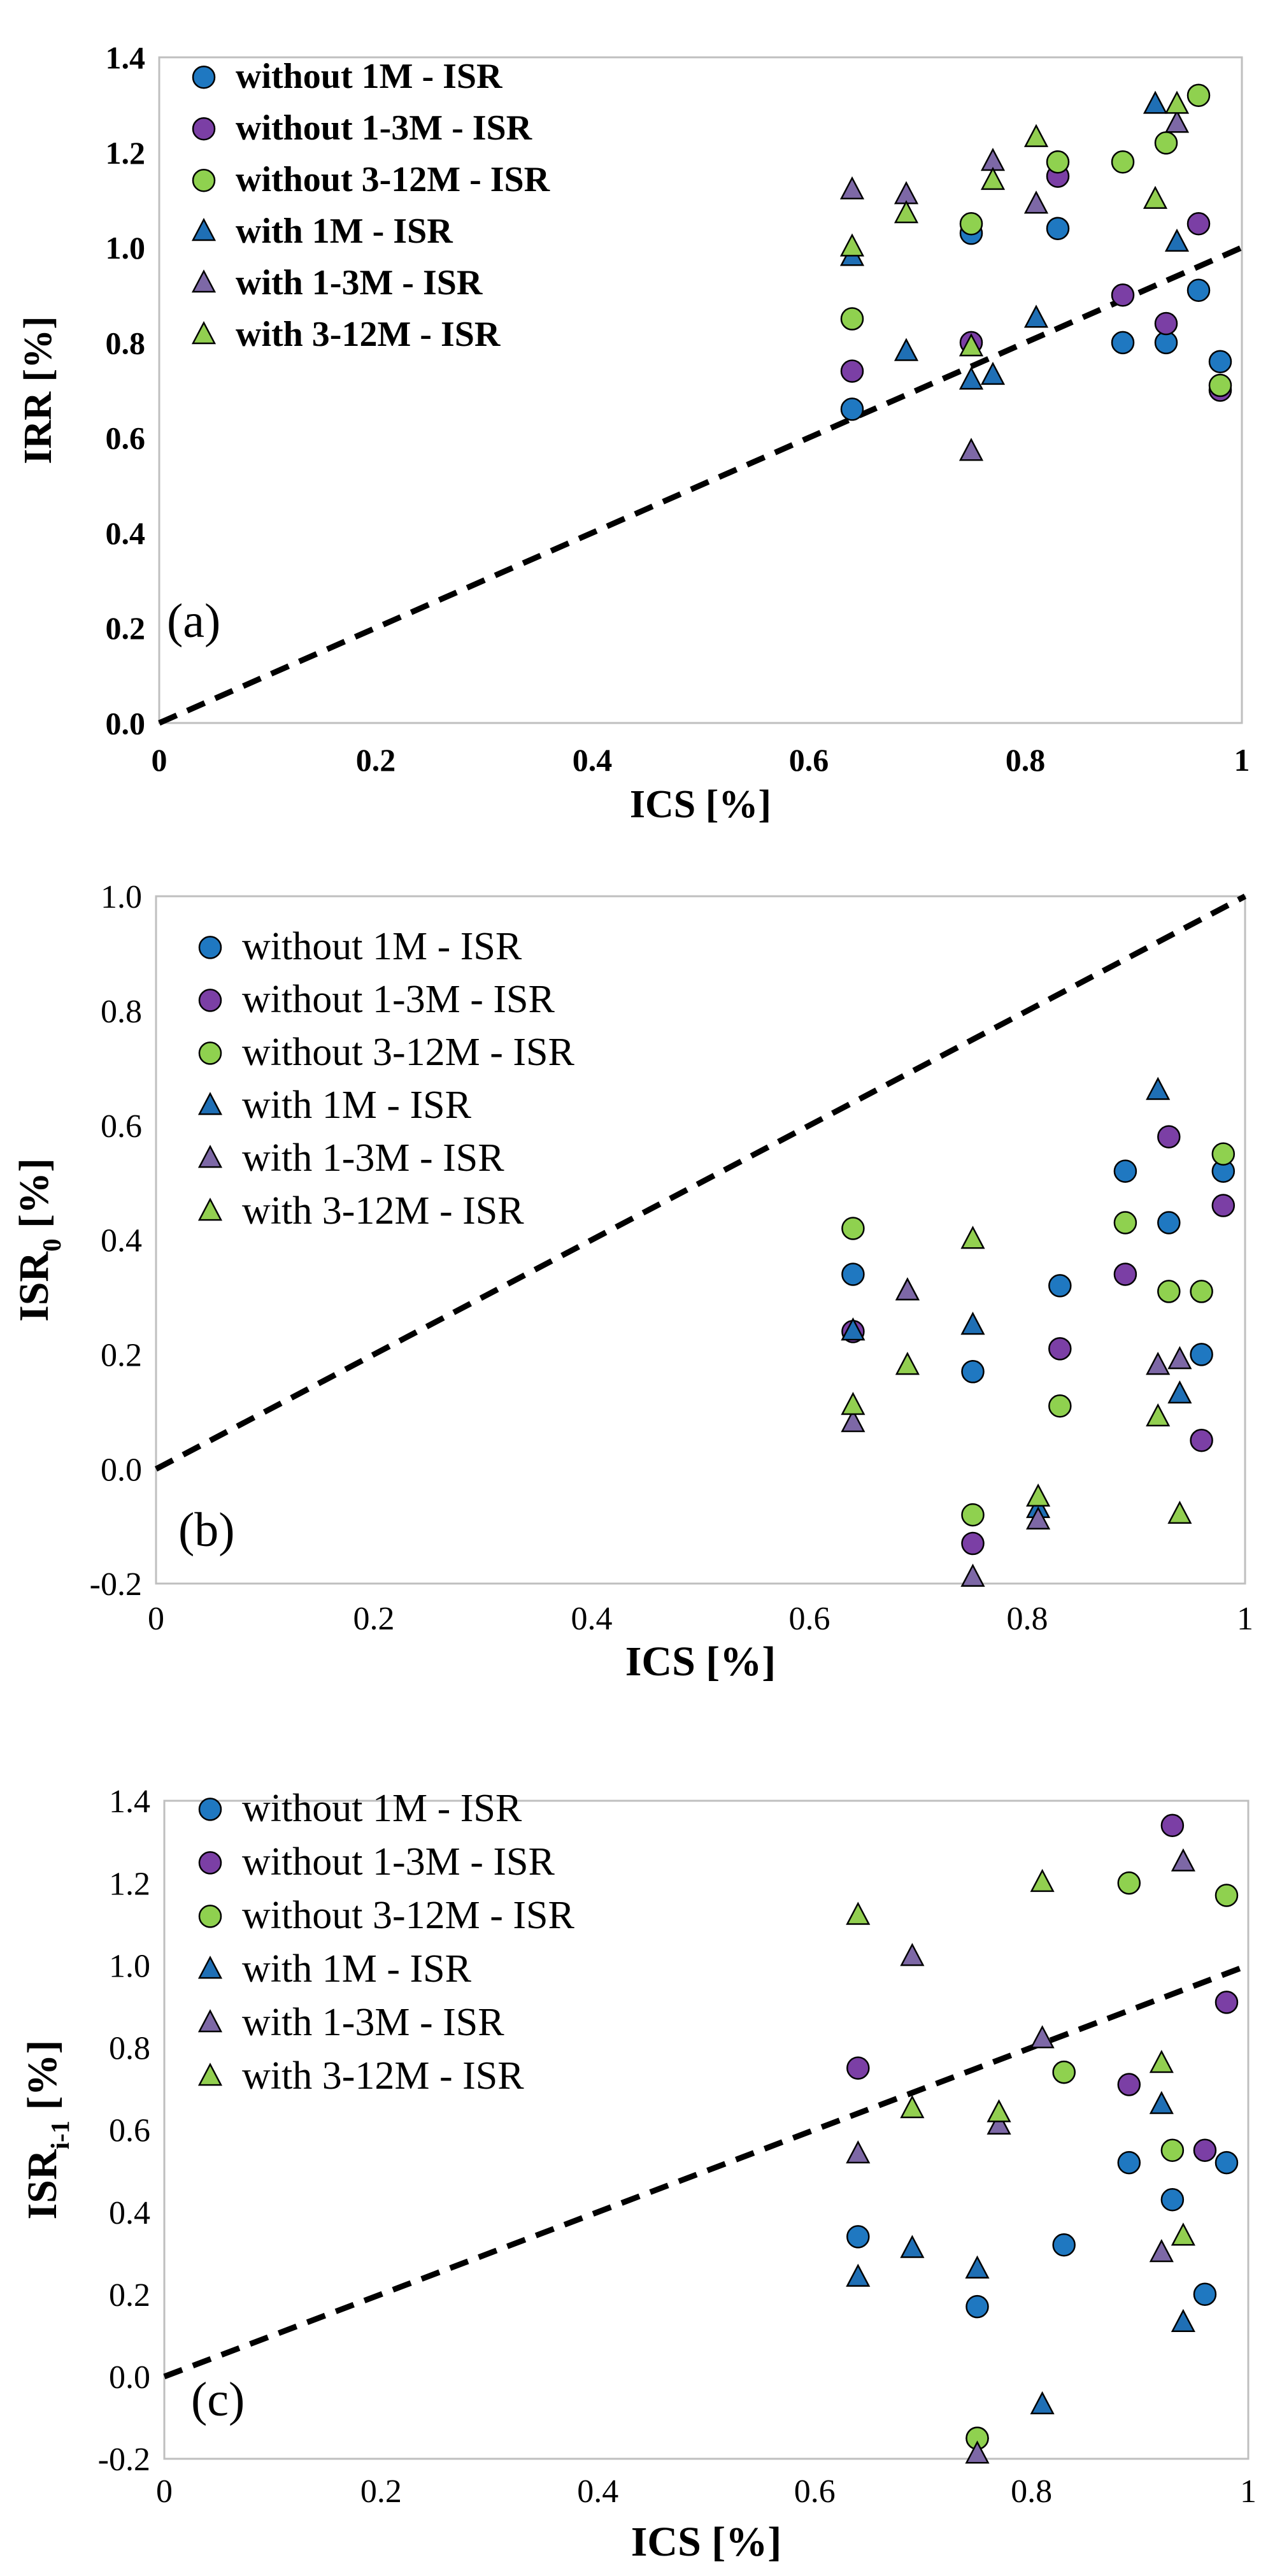 The image size is (1261, 2576). Describe the element at coordinates (60, 2135) in the screenshot. I see `y-axis-label-subscript: i-1` at that location.